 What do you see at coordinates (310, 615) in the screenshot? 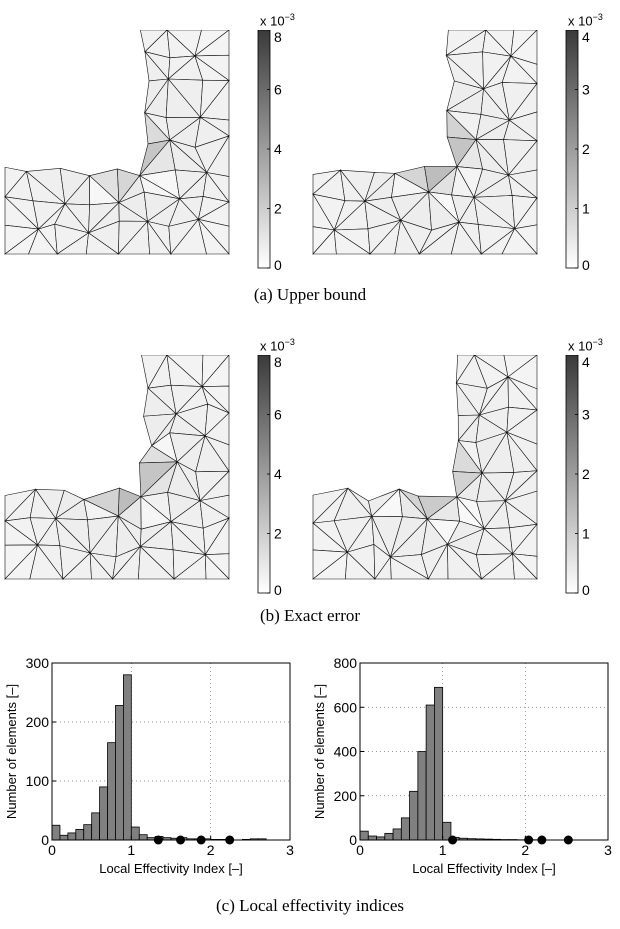
I see `caption-b: (b) Exact error` at bounding box center [310, 615].